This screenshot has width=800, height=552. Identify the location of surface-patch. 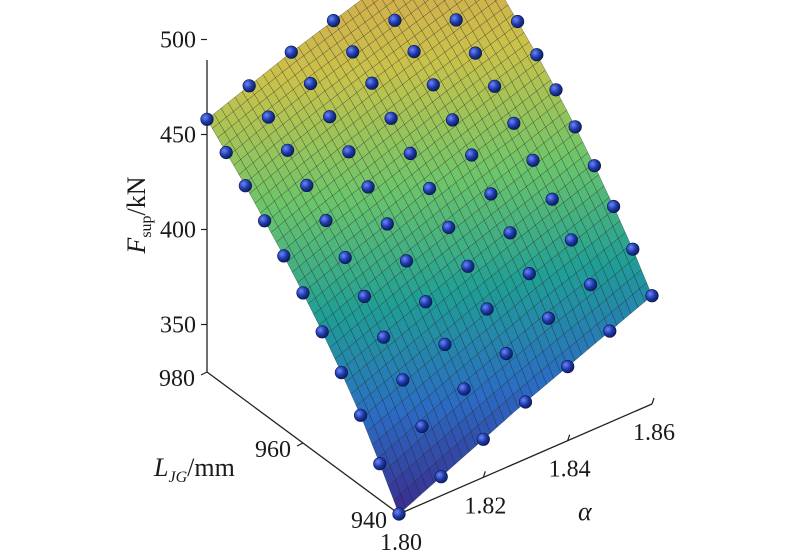
(375, 2).